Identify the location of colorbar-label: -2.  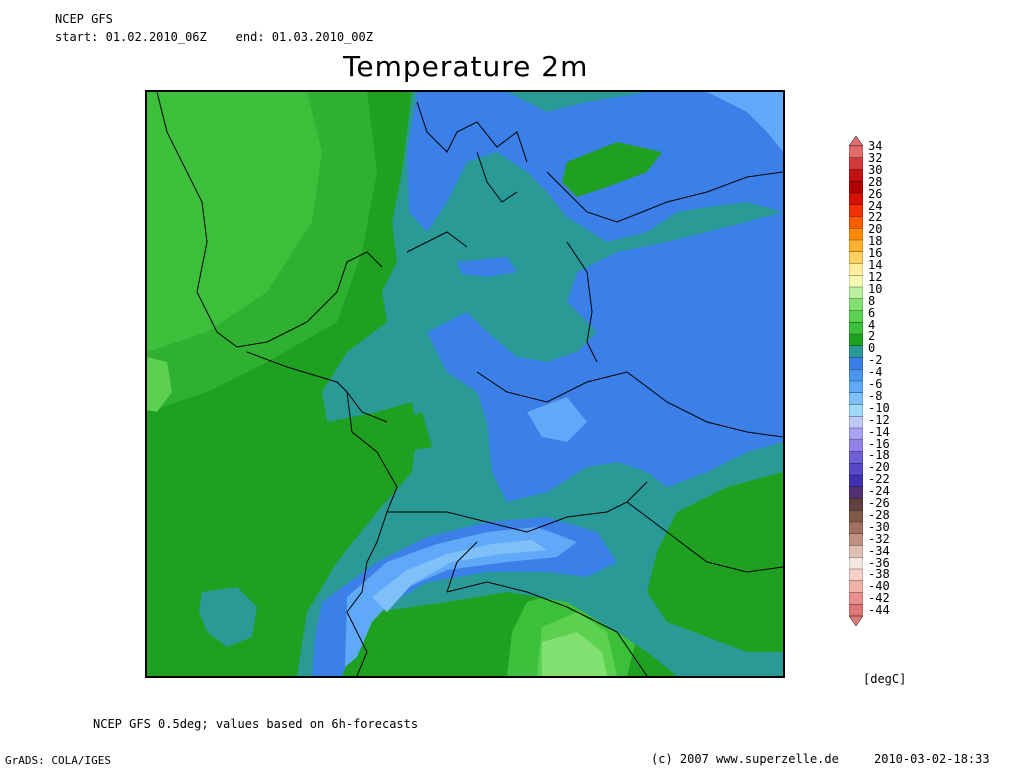
(875, 360).